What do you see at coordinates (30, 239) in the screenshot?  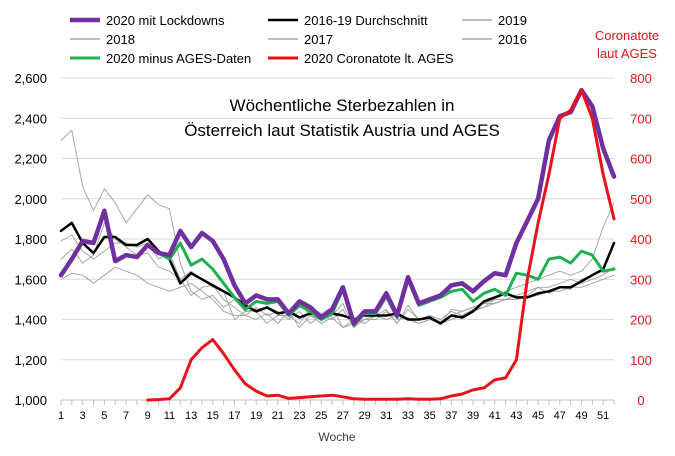 I see `y-left-tick-label: 1,800` at bounding box center [30, 239].